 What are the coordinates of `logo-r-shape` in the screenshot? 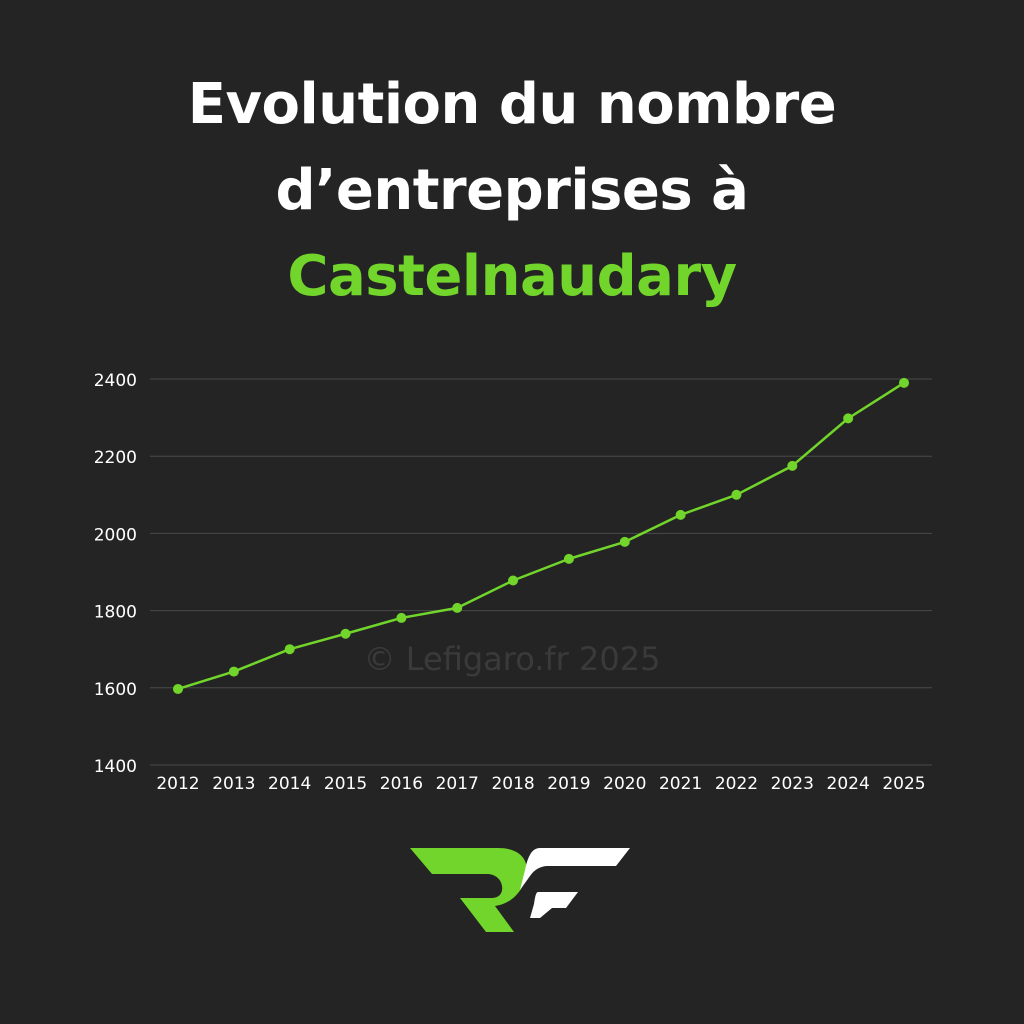 It's located at (468, 890).